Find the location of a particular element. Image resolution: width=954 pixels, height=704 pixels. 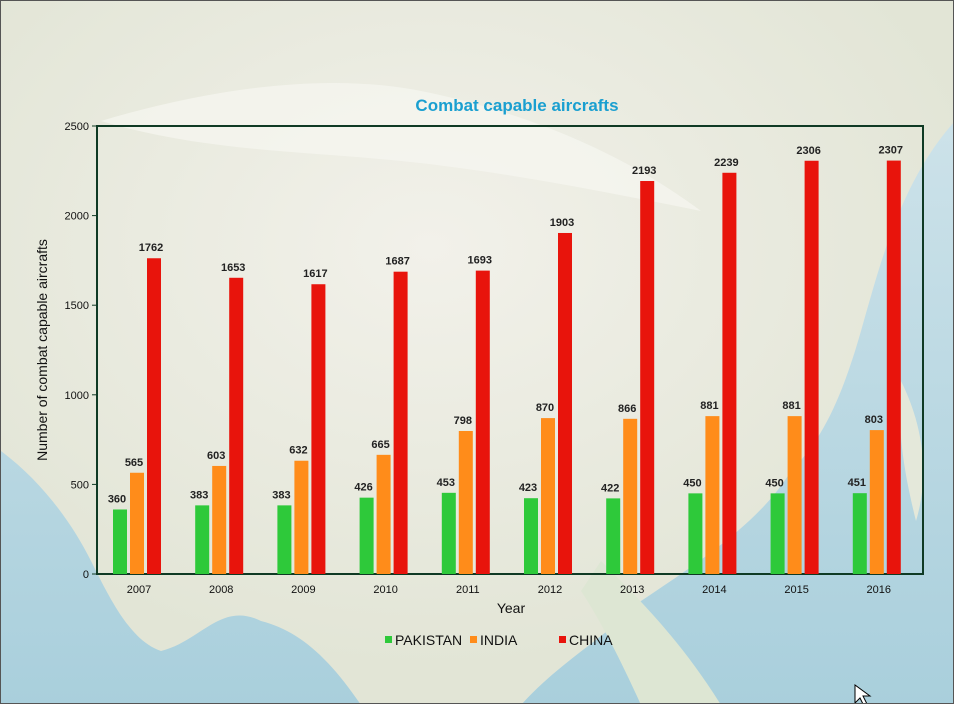

bar-pakistan-2015 is located at coordinates (777, 533).